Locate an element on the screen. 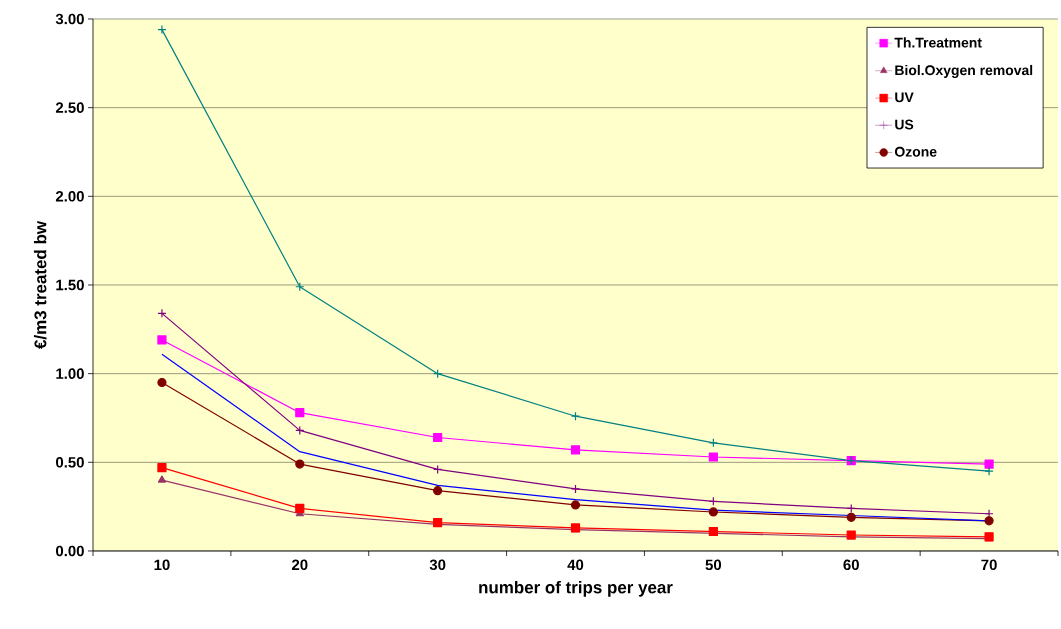  legend-label: Biol.Oxygen removal is located at coordinates (964, 71).